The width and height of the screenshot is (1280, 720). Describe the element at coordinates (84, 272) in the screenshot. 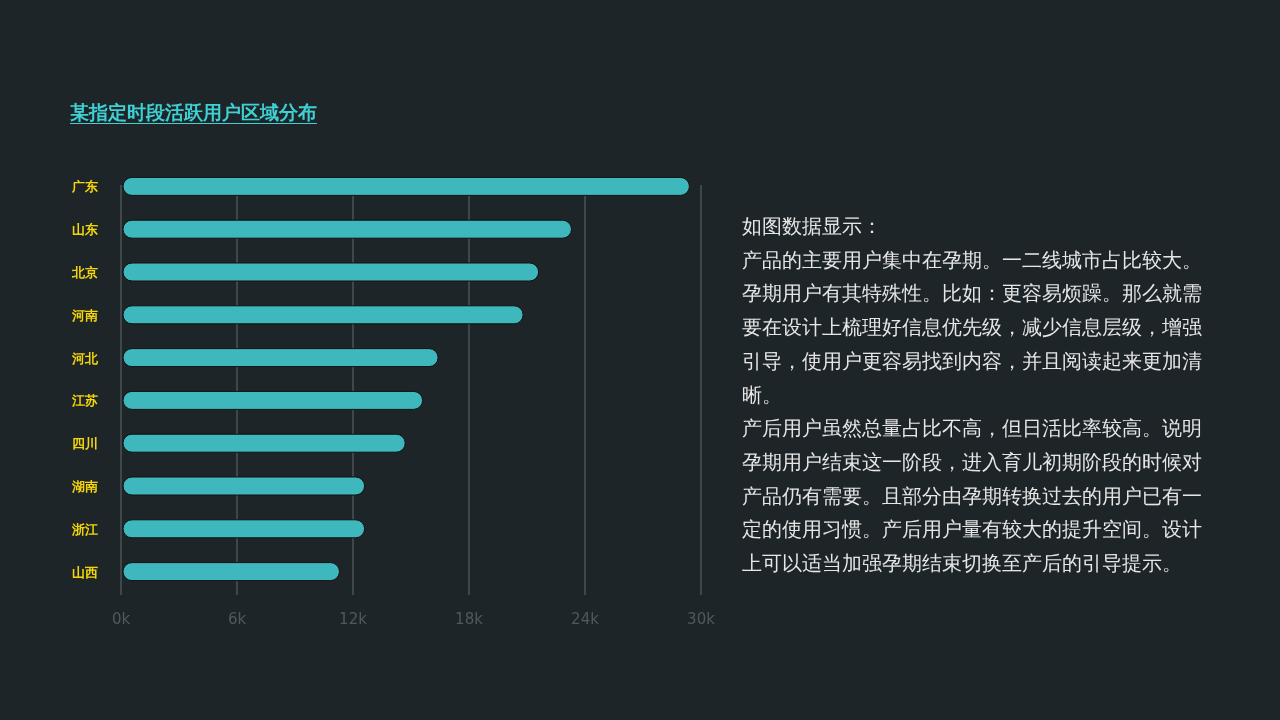

I see `y-tick-label: 北京` at that location.